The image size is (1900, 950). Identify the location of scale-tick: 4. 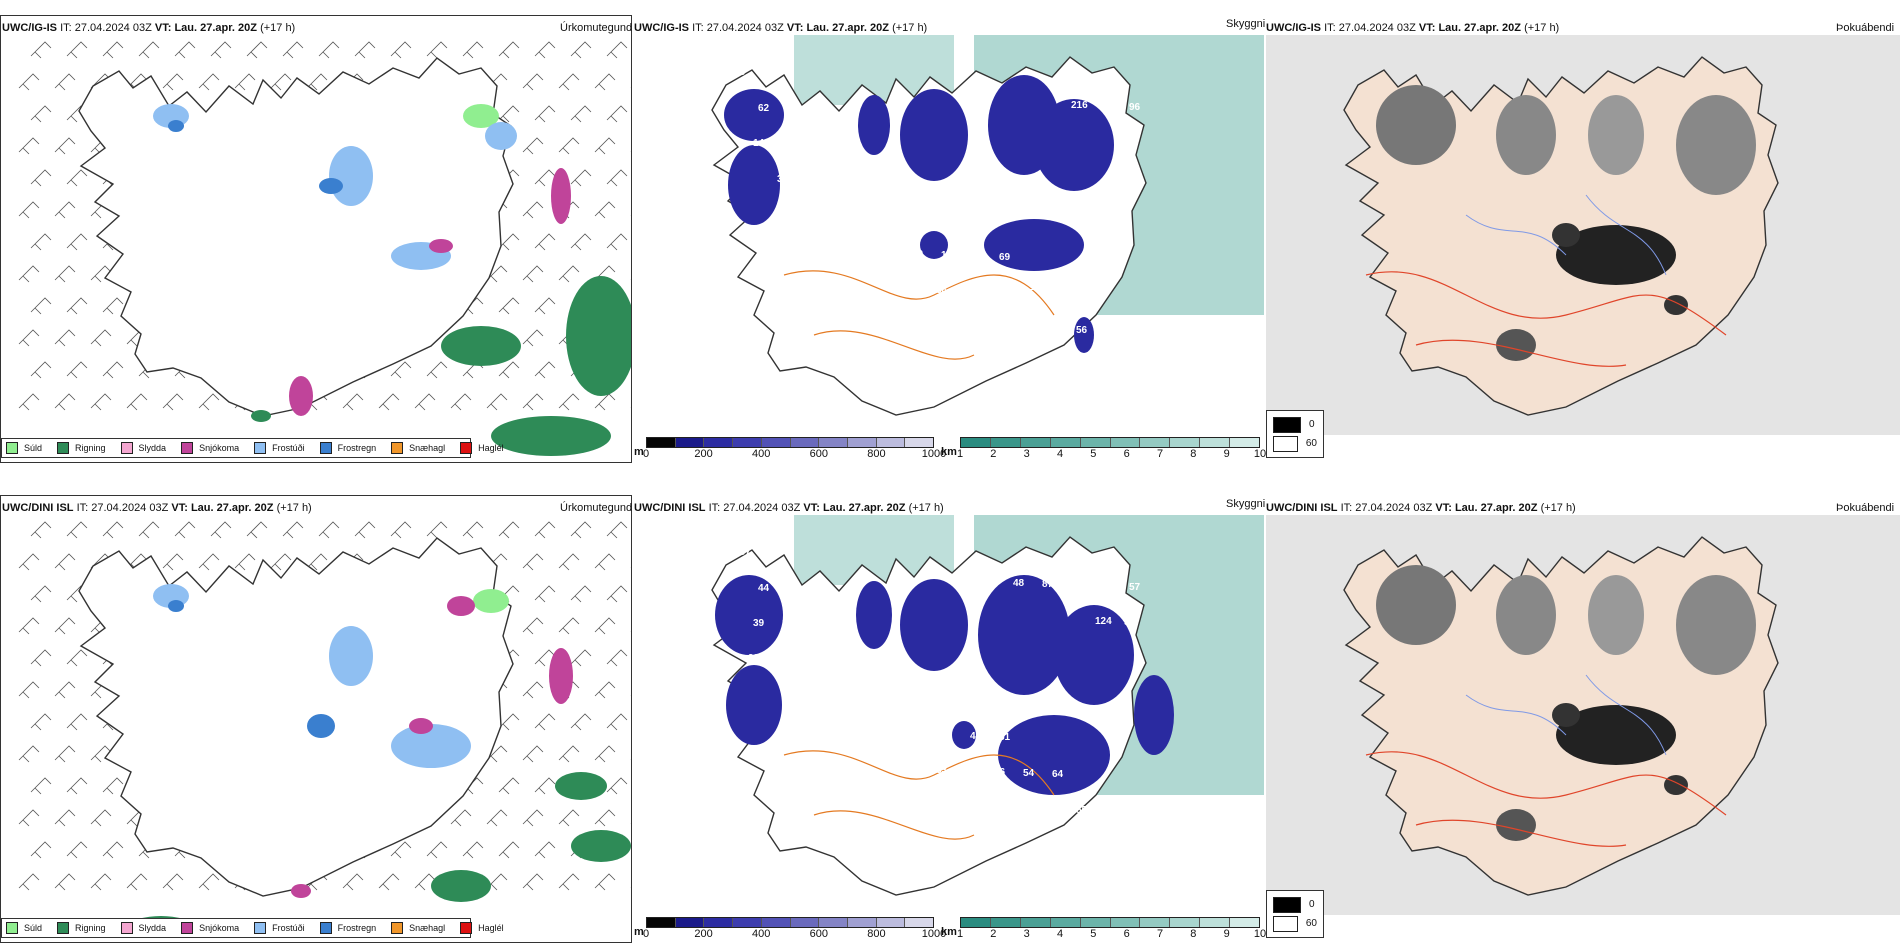
(1060, 454).